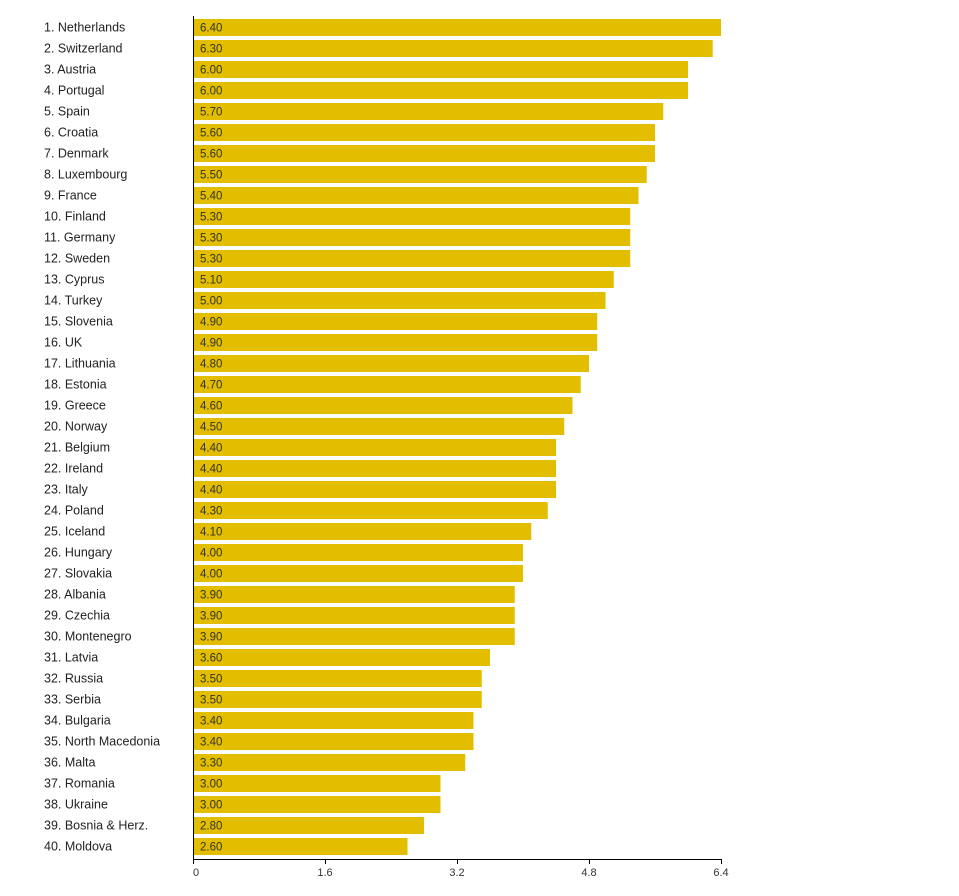 The width and height of the screenshot is (959, 896). What do you see at coordinates (77, 448) in the screenshot?
I see `category-label: 21. Belgium` at bounding box center [77, 448].